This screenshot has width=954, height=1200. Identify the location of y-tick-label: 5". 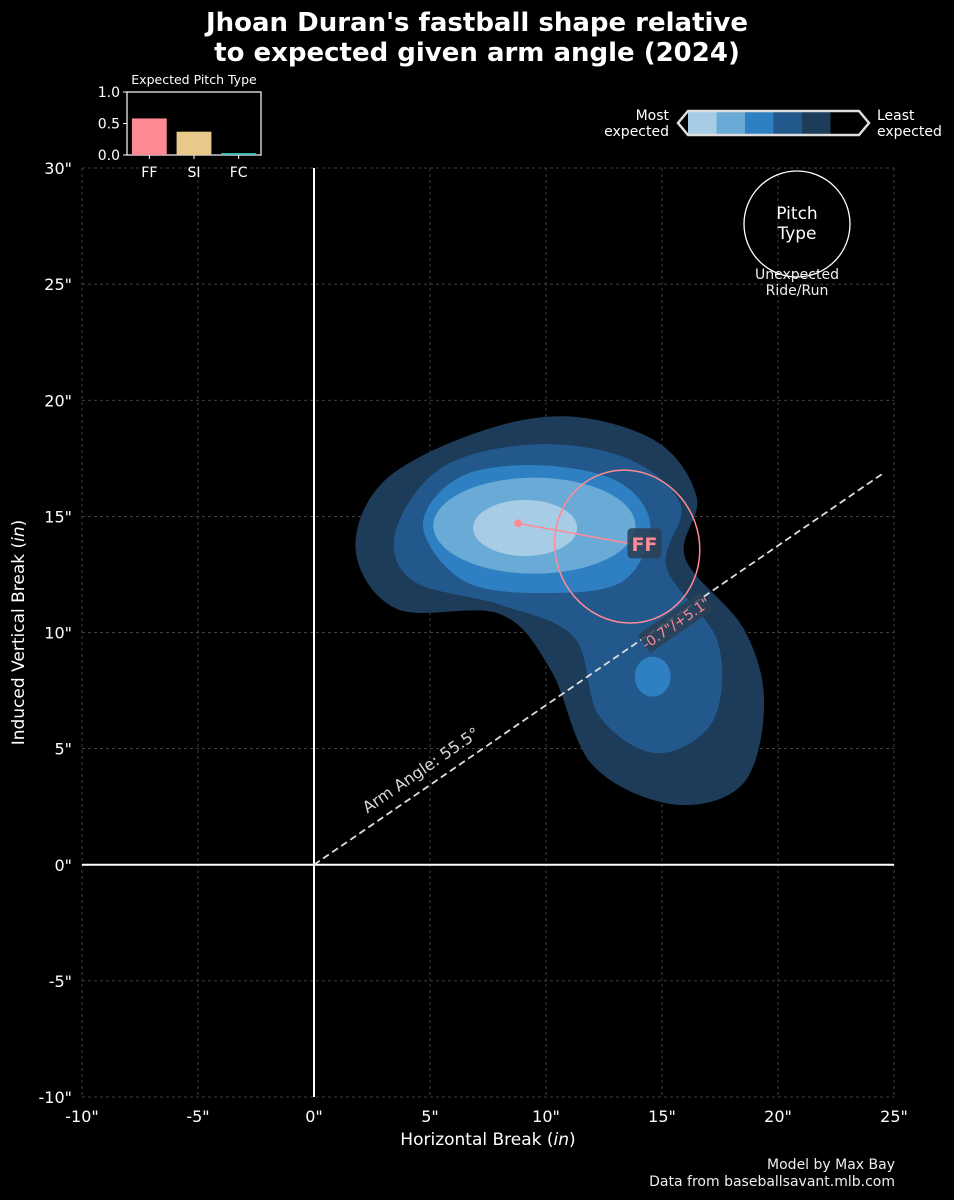
(63, 749).